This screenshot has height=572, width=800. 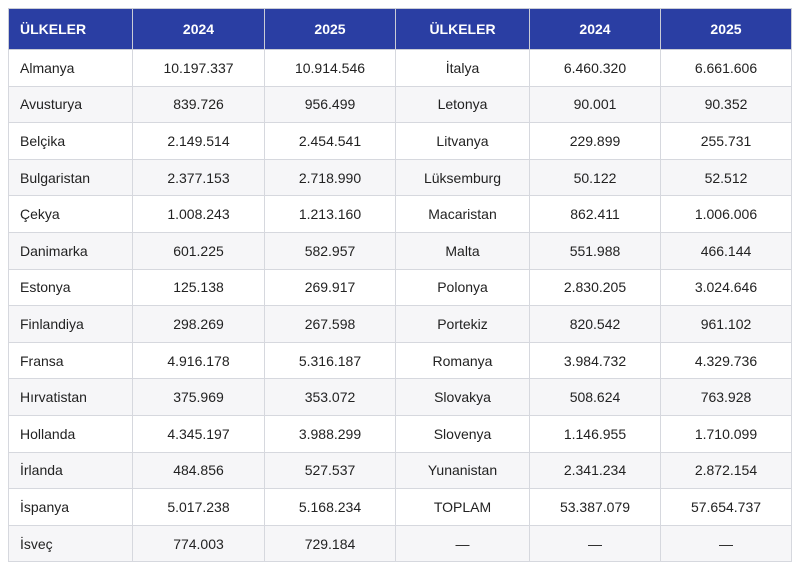 I want to click on cell-value-2025-left: 956.499, so click(x=330, y=104).